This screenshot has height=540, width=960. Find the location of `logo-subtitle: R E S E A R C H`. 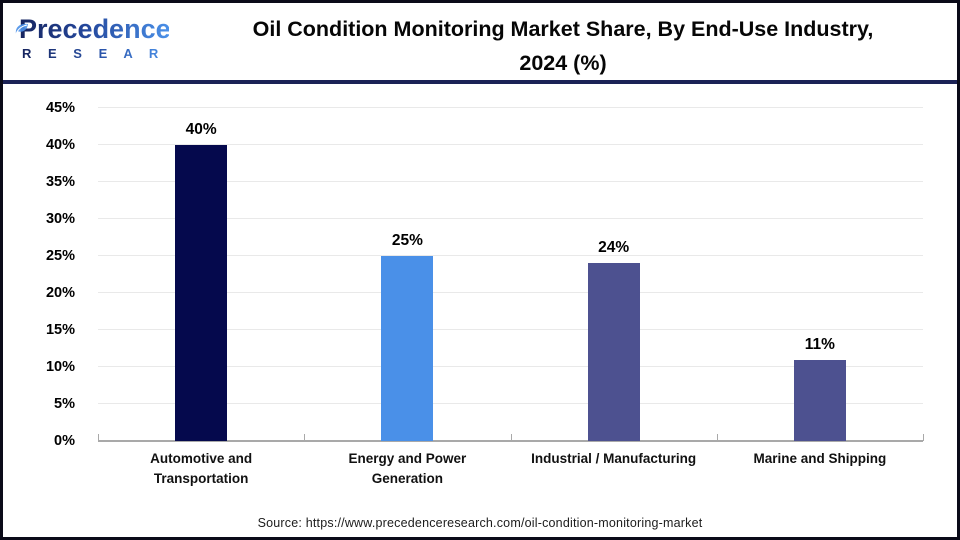

logo-subtitle: R E S E A R C H is located at coordinates (119, 53).